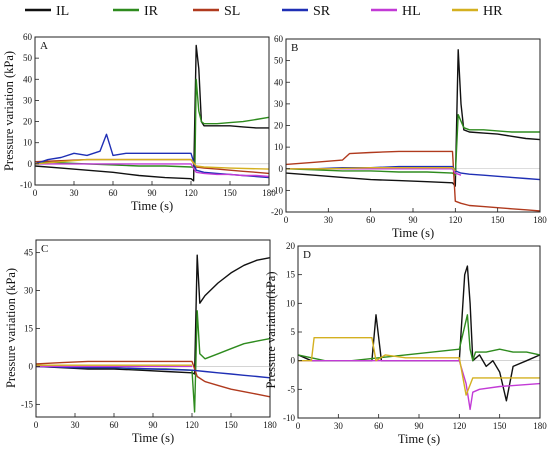 The image size is (550, 450). Describe the element at coordinates (493, 11) in the screenshot. I see `legend-label-hr: HR` at that location.